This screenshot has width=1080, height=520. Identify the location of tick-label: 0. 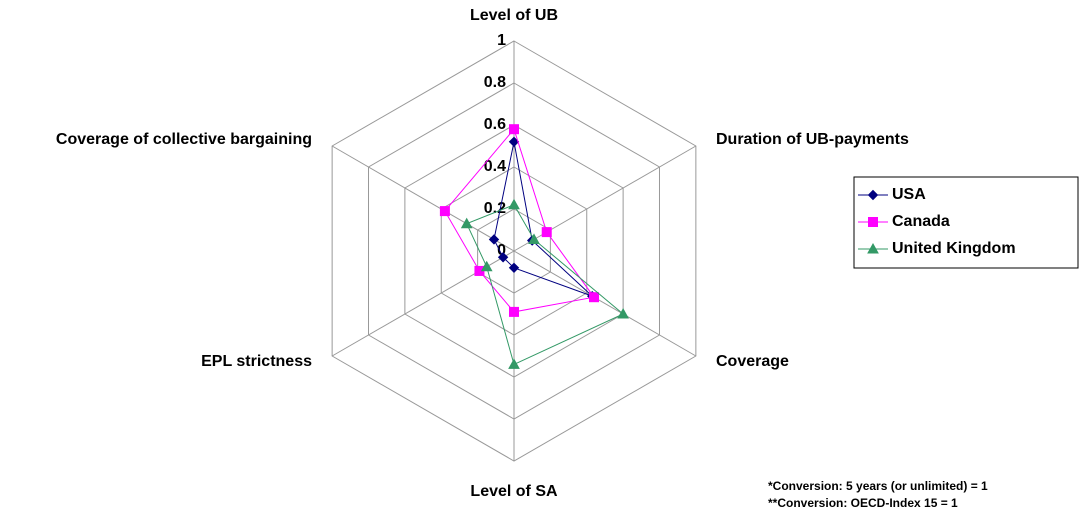
(501, 250).